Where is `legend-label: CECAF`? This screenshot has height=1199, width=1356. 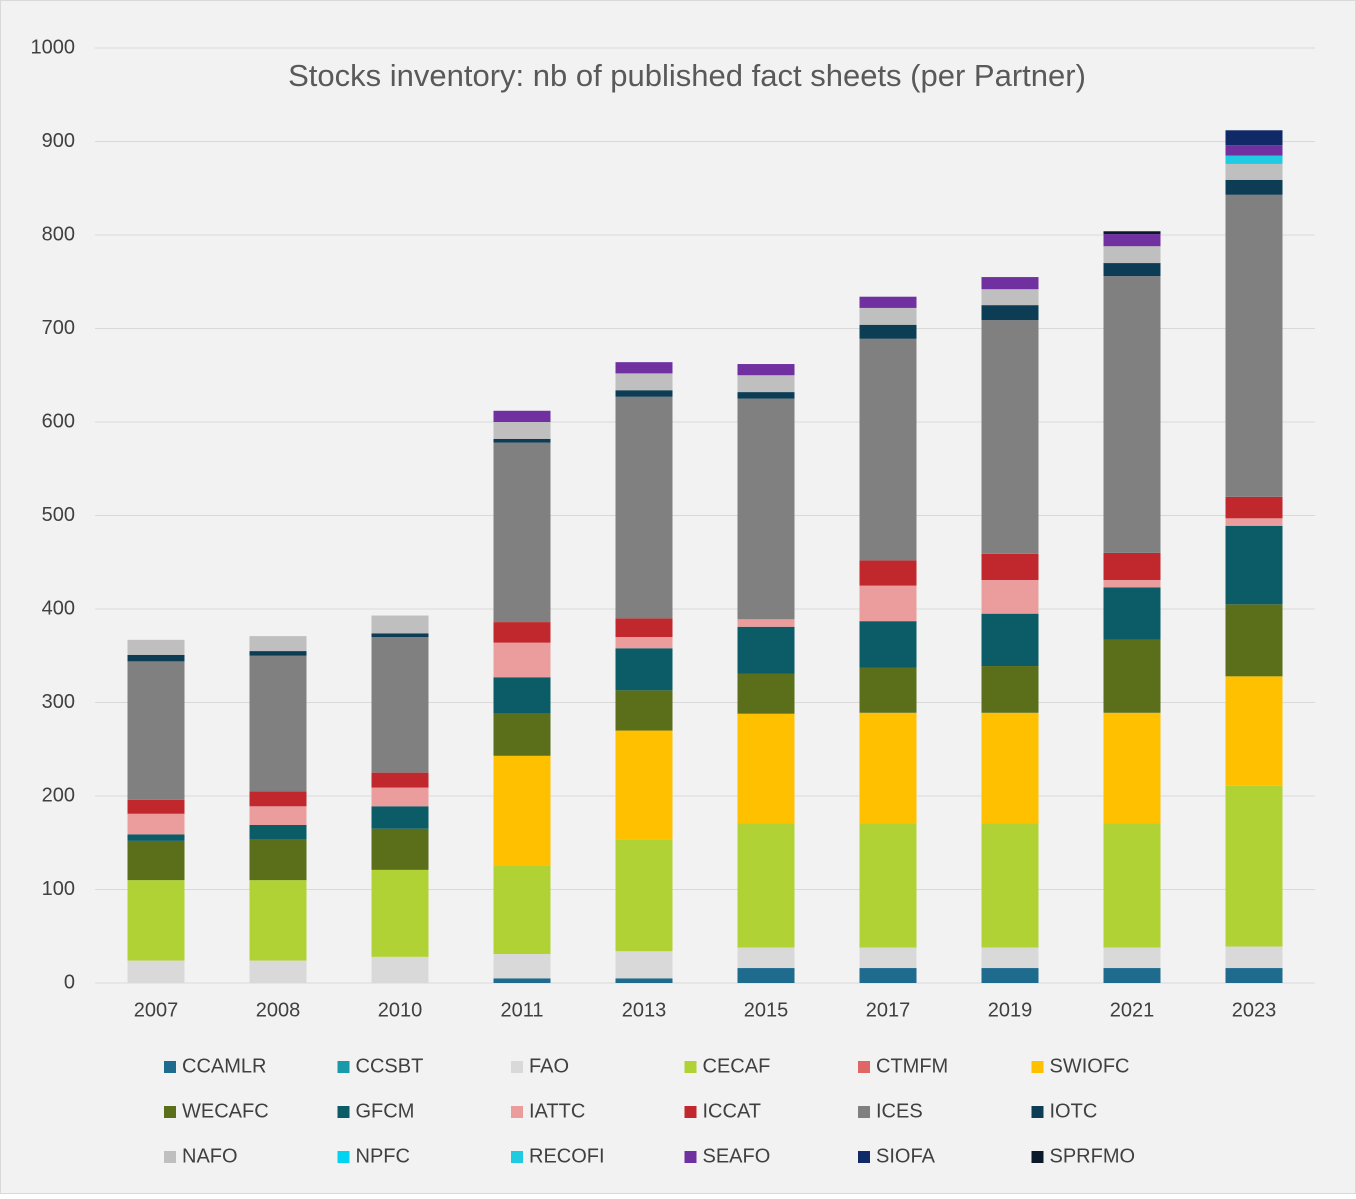
legend-label: CECAF is located at coordinates (737, 1066).